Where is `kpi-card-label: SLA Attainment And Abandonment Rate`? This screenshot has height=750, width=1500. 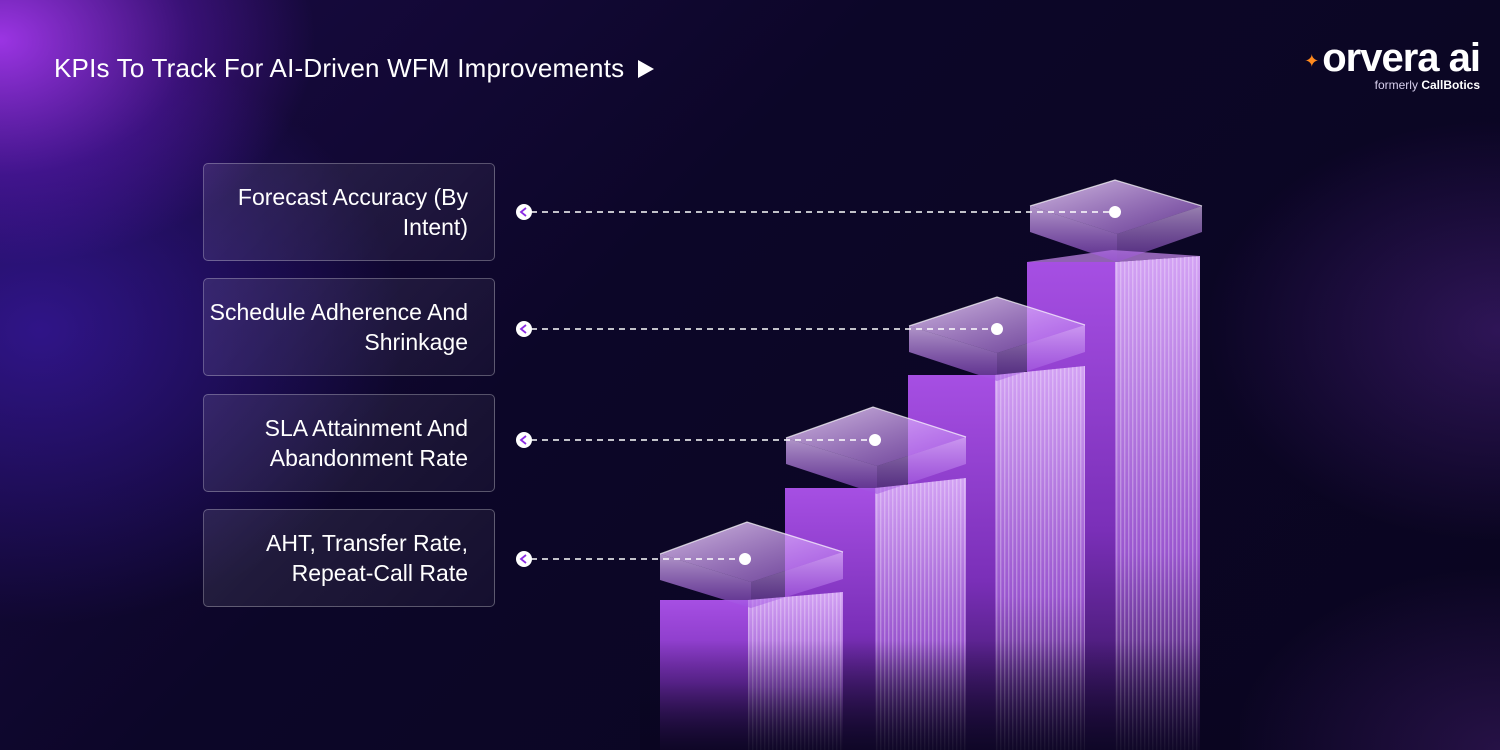 kpi-card-label: SLA Attainment And Abandonment Rate is located at coordinates (366, 443).